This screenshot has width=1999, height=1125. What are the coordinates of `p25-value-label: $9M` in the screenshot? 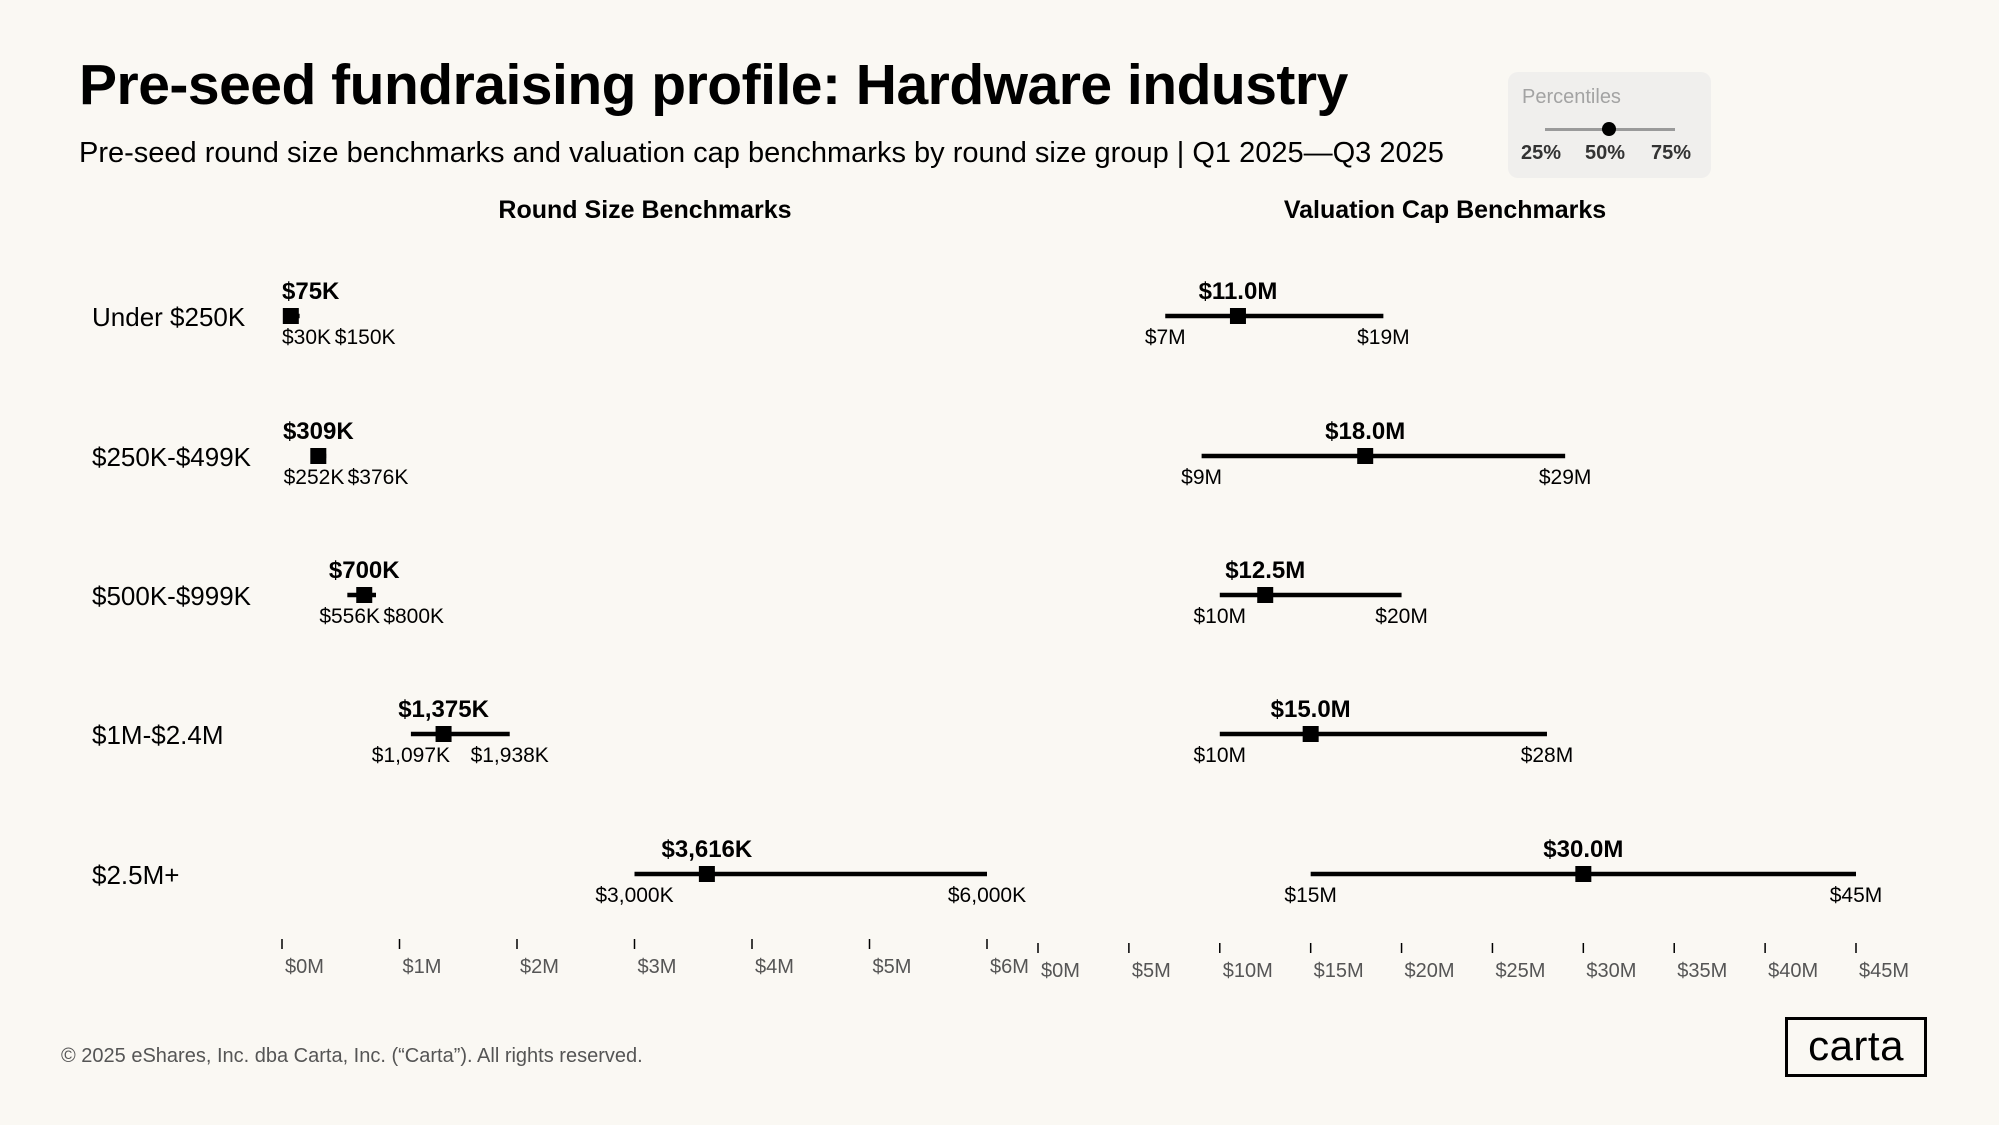 It's located at (1201, 477).